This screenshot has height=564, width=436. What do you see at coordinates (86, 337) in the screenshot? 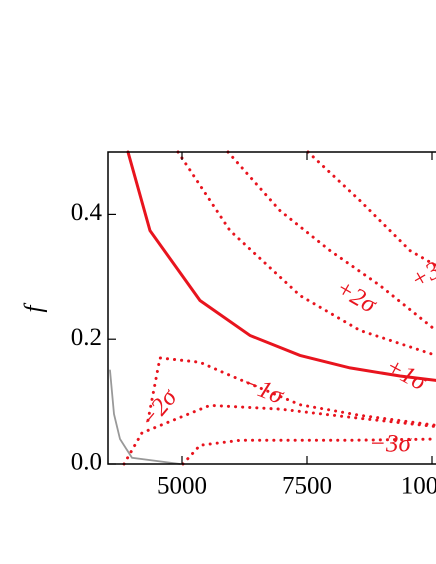
I see `y-tick-label: 0.2` at bounding box center [86, 337].